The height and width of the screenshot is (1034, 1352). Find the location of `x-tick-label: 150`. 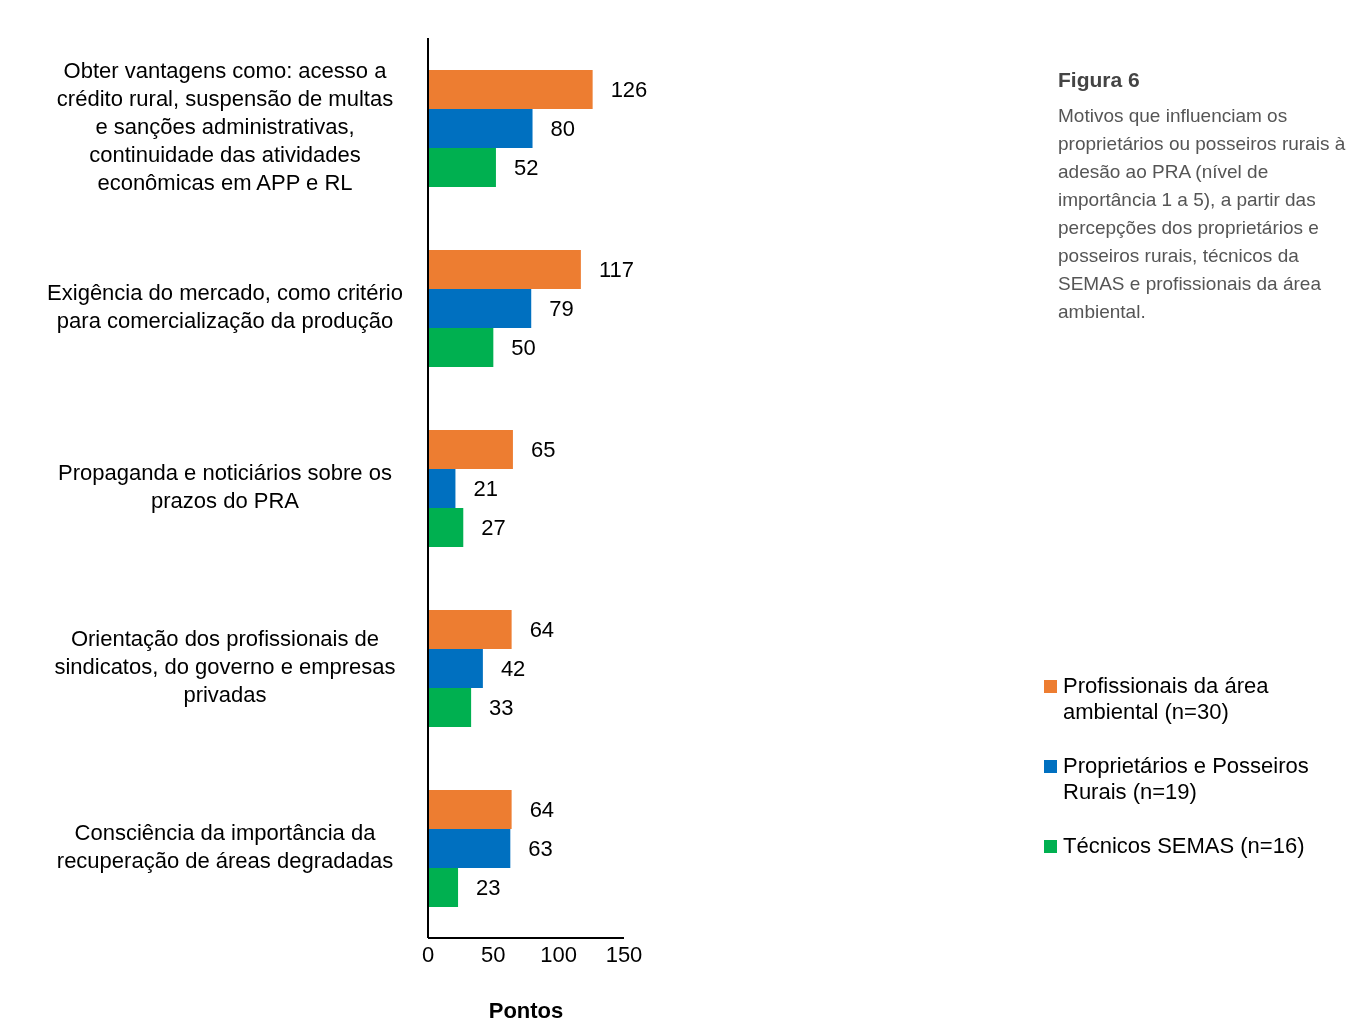

x-tick-label: 150 is located at coordinates (624, 954).